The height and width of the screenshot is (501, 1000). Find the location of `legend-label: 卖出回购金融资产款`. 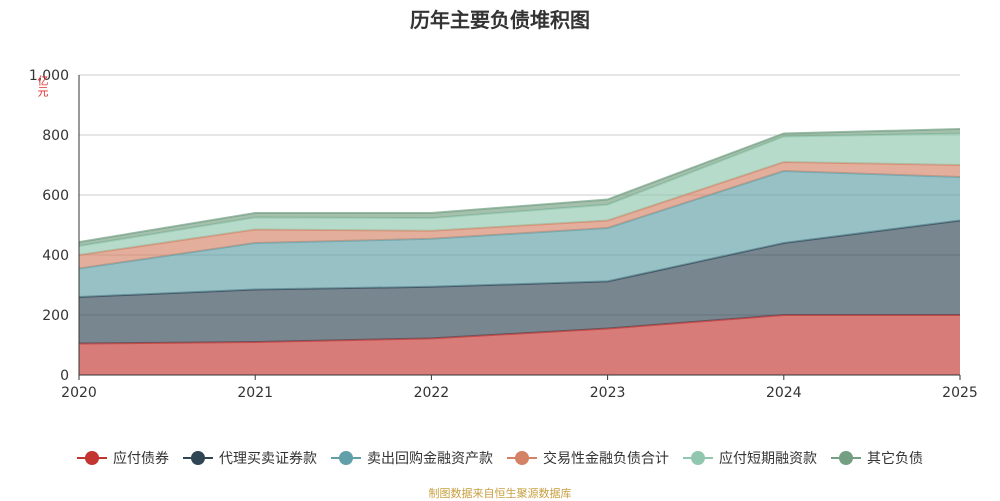

legend-label: 卖出回购金融资产款 is located at coordinates (430, 459).